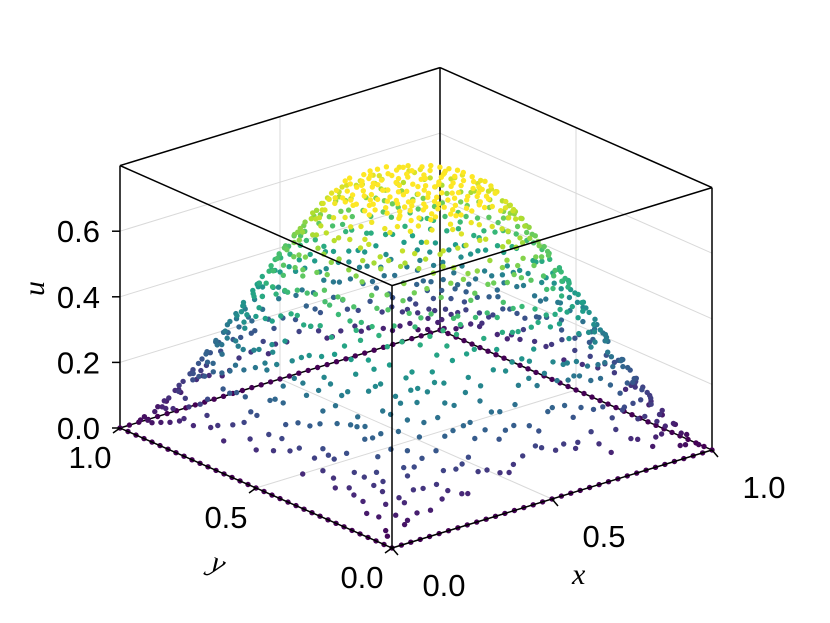 The width and height of the screenshot is (830, 623). I want to click on y-tick-label: 0.5, so click(225, 517).